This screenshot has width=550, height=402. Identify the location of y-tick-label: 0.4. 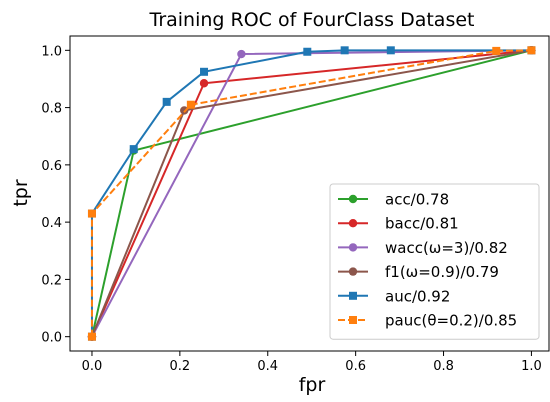
(51, 223).